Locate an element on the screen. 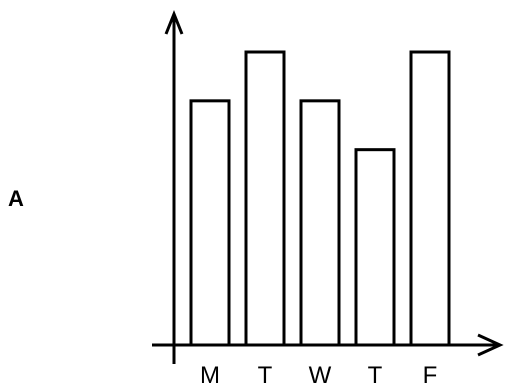  x-tick-label-4: T is located at coordinates (375, 374).